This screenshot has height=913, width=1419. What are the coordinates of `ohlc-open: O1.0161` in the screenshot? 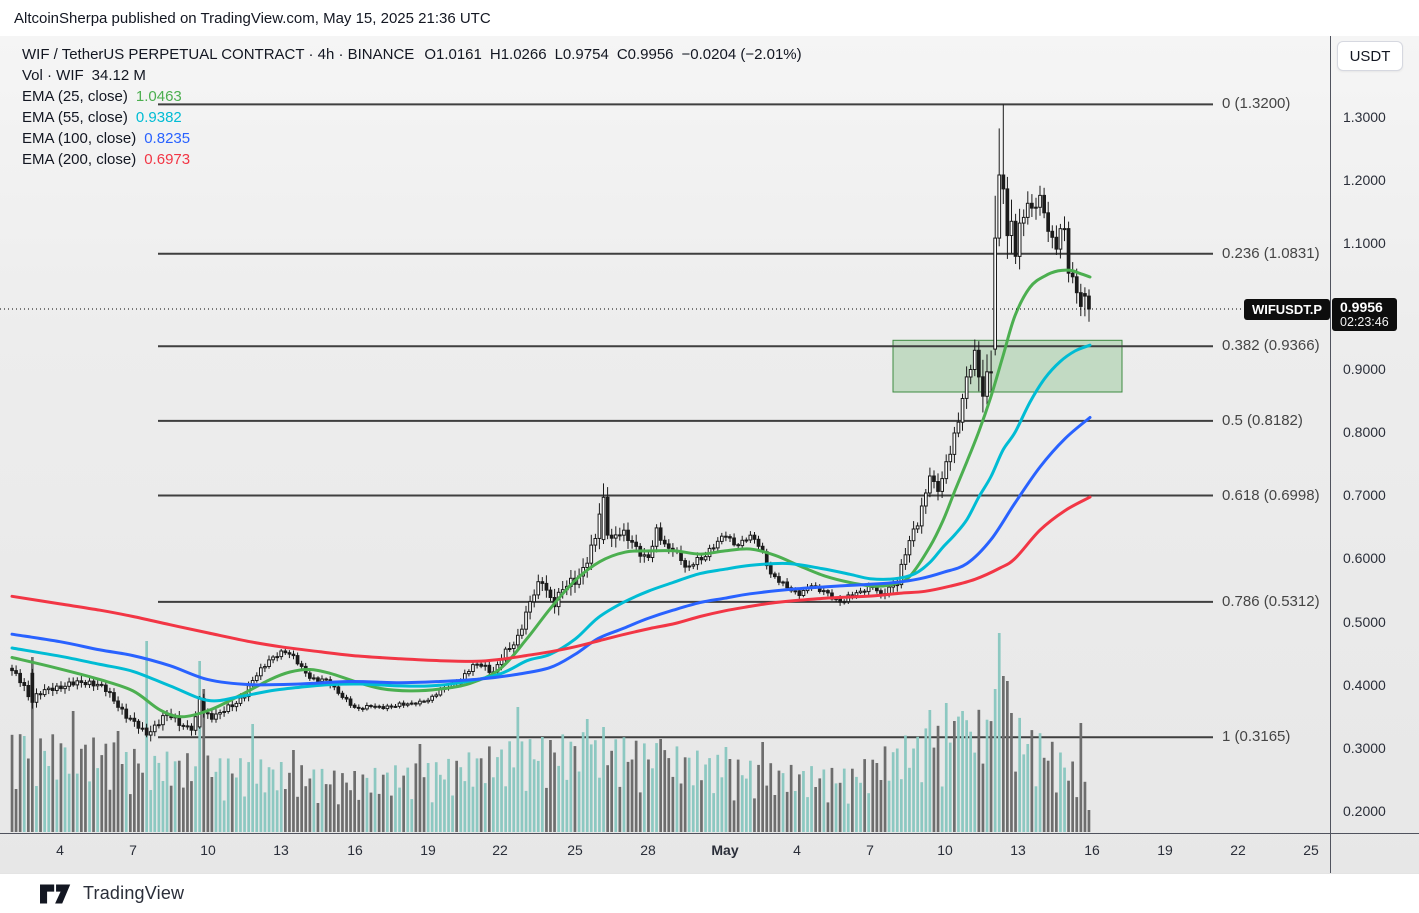 It's located at (453, 54).